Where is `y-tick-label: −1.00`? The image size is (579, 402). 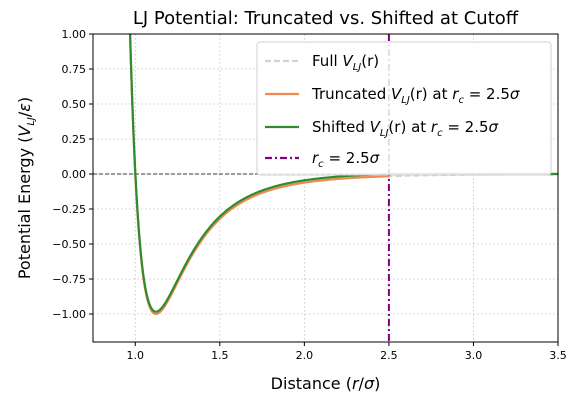 y-tick-label: −1.00 is located at coordinates (69, 314).